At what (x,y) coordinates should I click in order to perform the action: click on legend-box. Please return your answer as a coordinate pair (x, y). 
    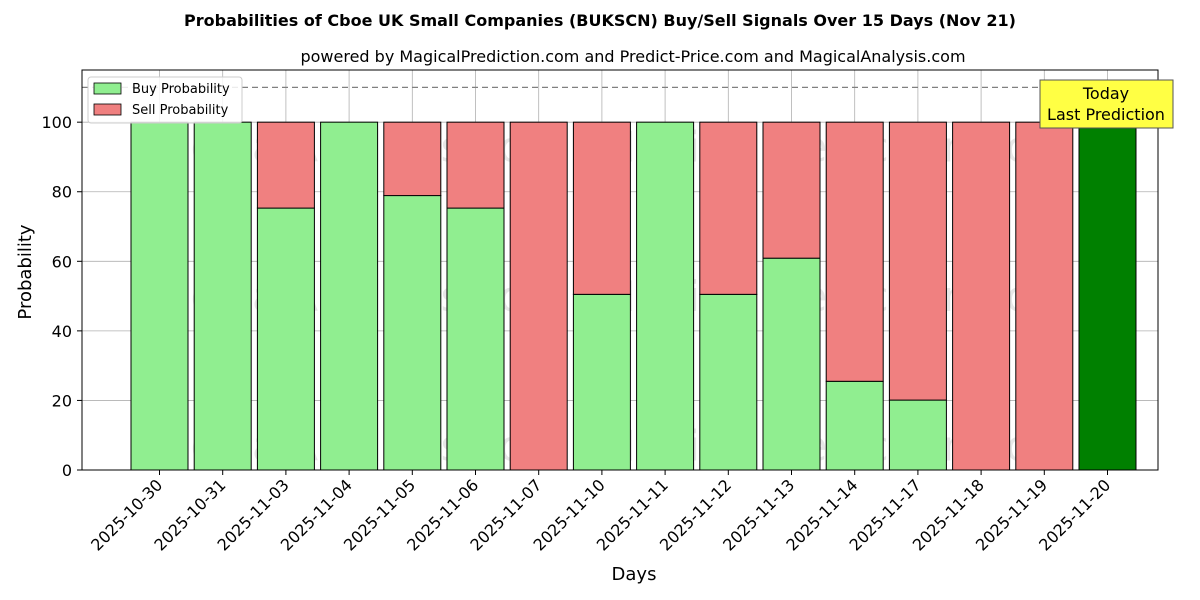
    Looking at the image, I should click on (165, 100).